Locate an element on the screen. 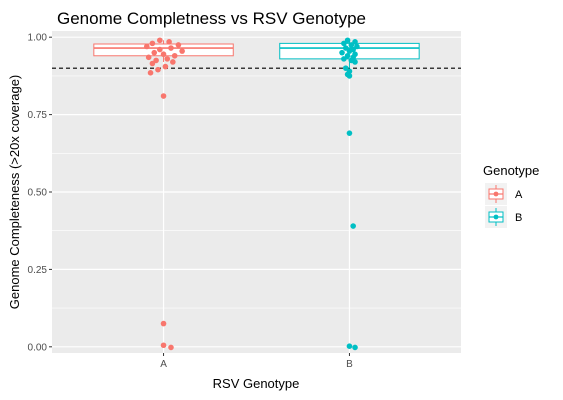 This screenshot has width=563, height=400. chart-title: Genome Completness vs RSV Genotype is located at coordinates (211, 18).